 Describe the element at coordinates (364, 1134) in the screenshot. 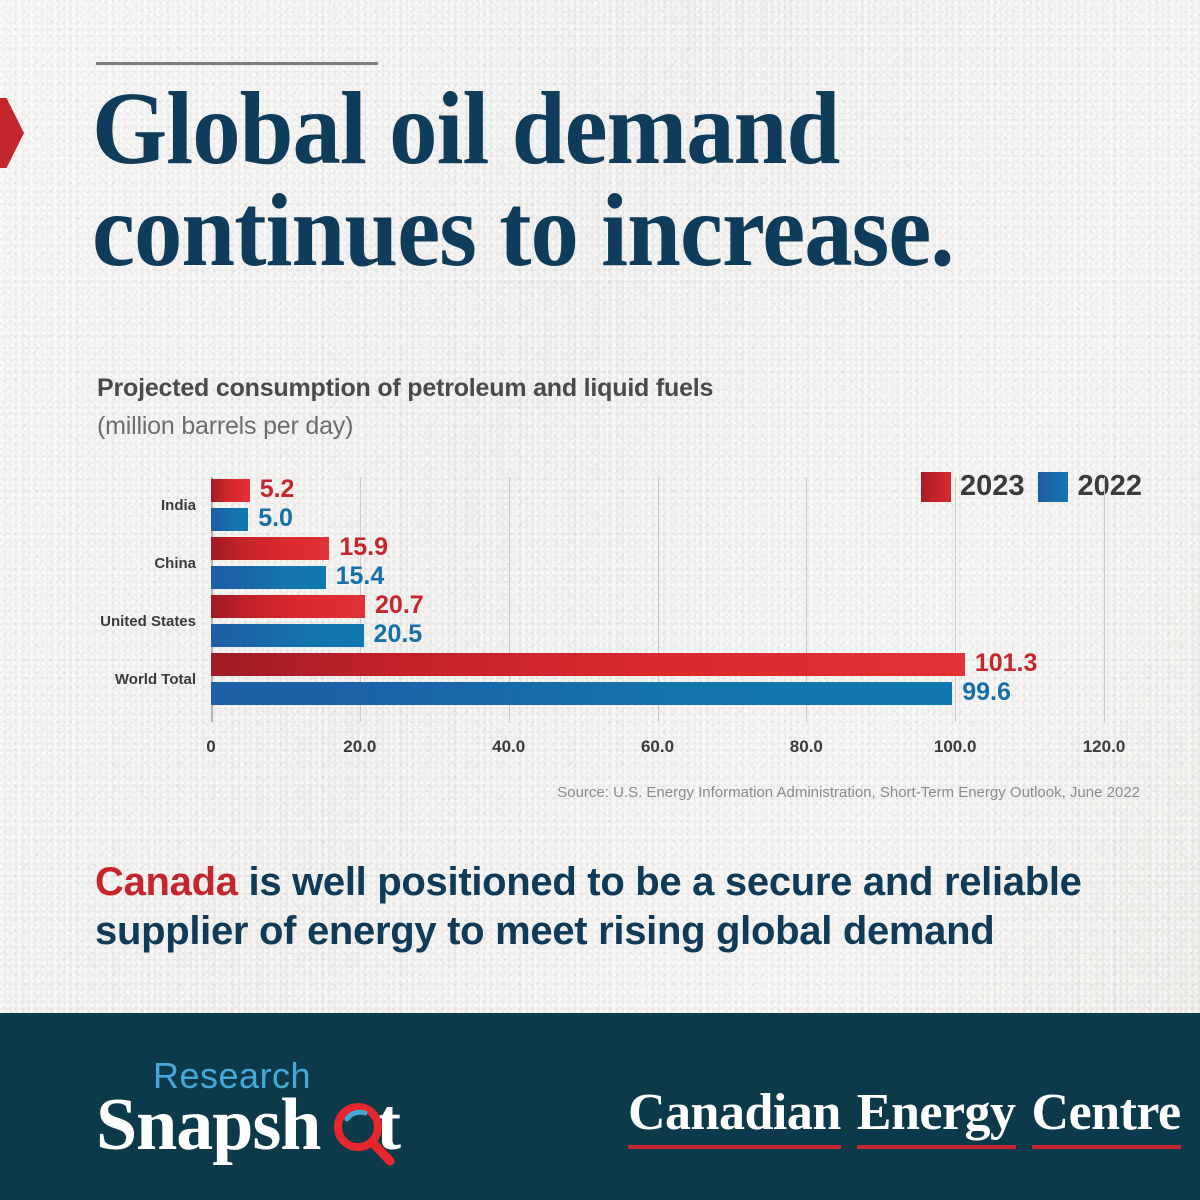

I see `magnifying-glass-icon` at that location.